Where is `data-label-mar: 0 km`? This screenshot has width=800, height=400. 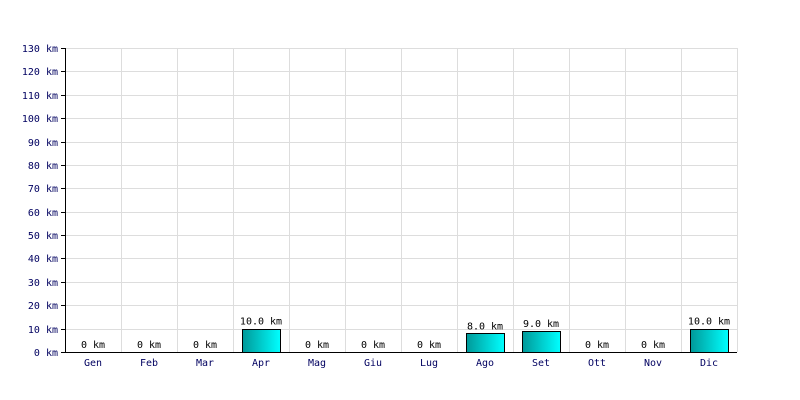
data-label-mar: 0 km is located at coordinates (205, 345).